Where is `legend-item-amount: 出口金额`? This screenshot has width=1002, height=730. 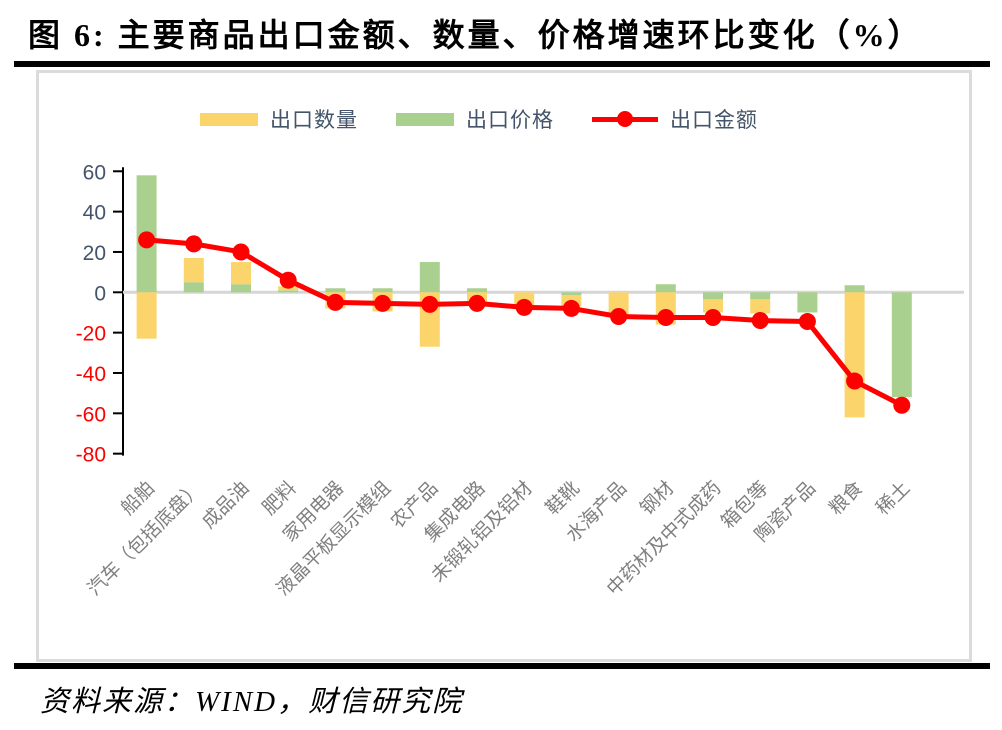
legend-item-amount: 出口金额 is located at coordinates (675, 119).